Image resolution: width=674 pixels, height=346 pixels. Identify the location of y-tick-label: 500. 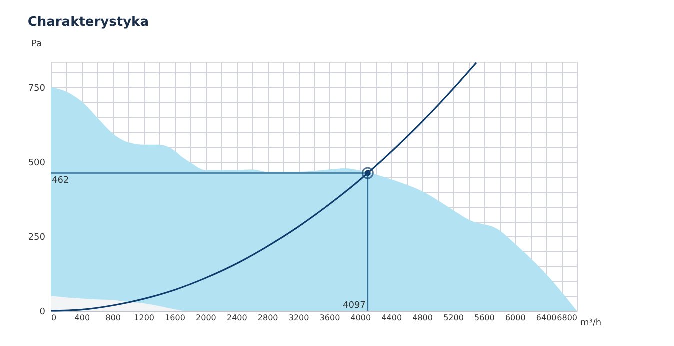
(37, 163).